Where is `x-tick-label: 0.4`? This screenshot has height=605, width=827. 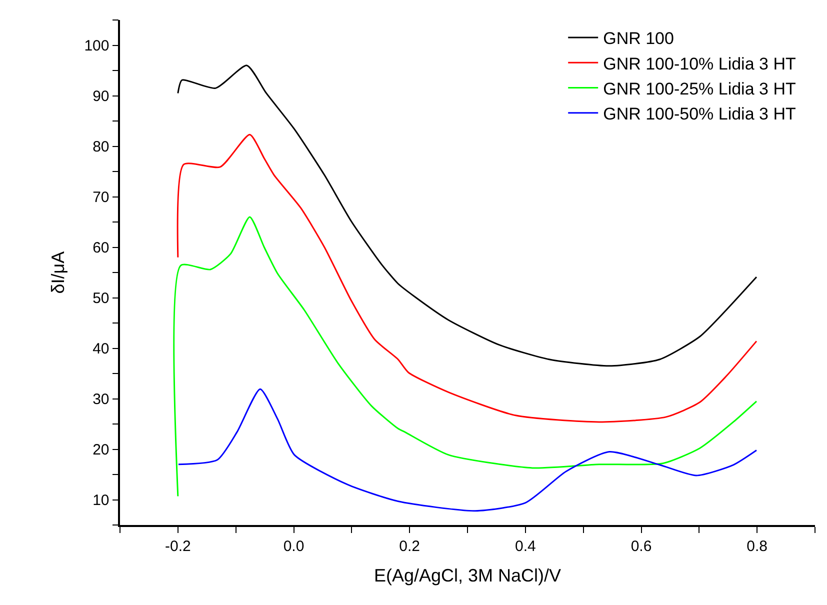
x-tick-label: 0.4 is located at coordinates (525, 546).